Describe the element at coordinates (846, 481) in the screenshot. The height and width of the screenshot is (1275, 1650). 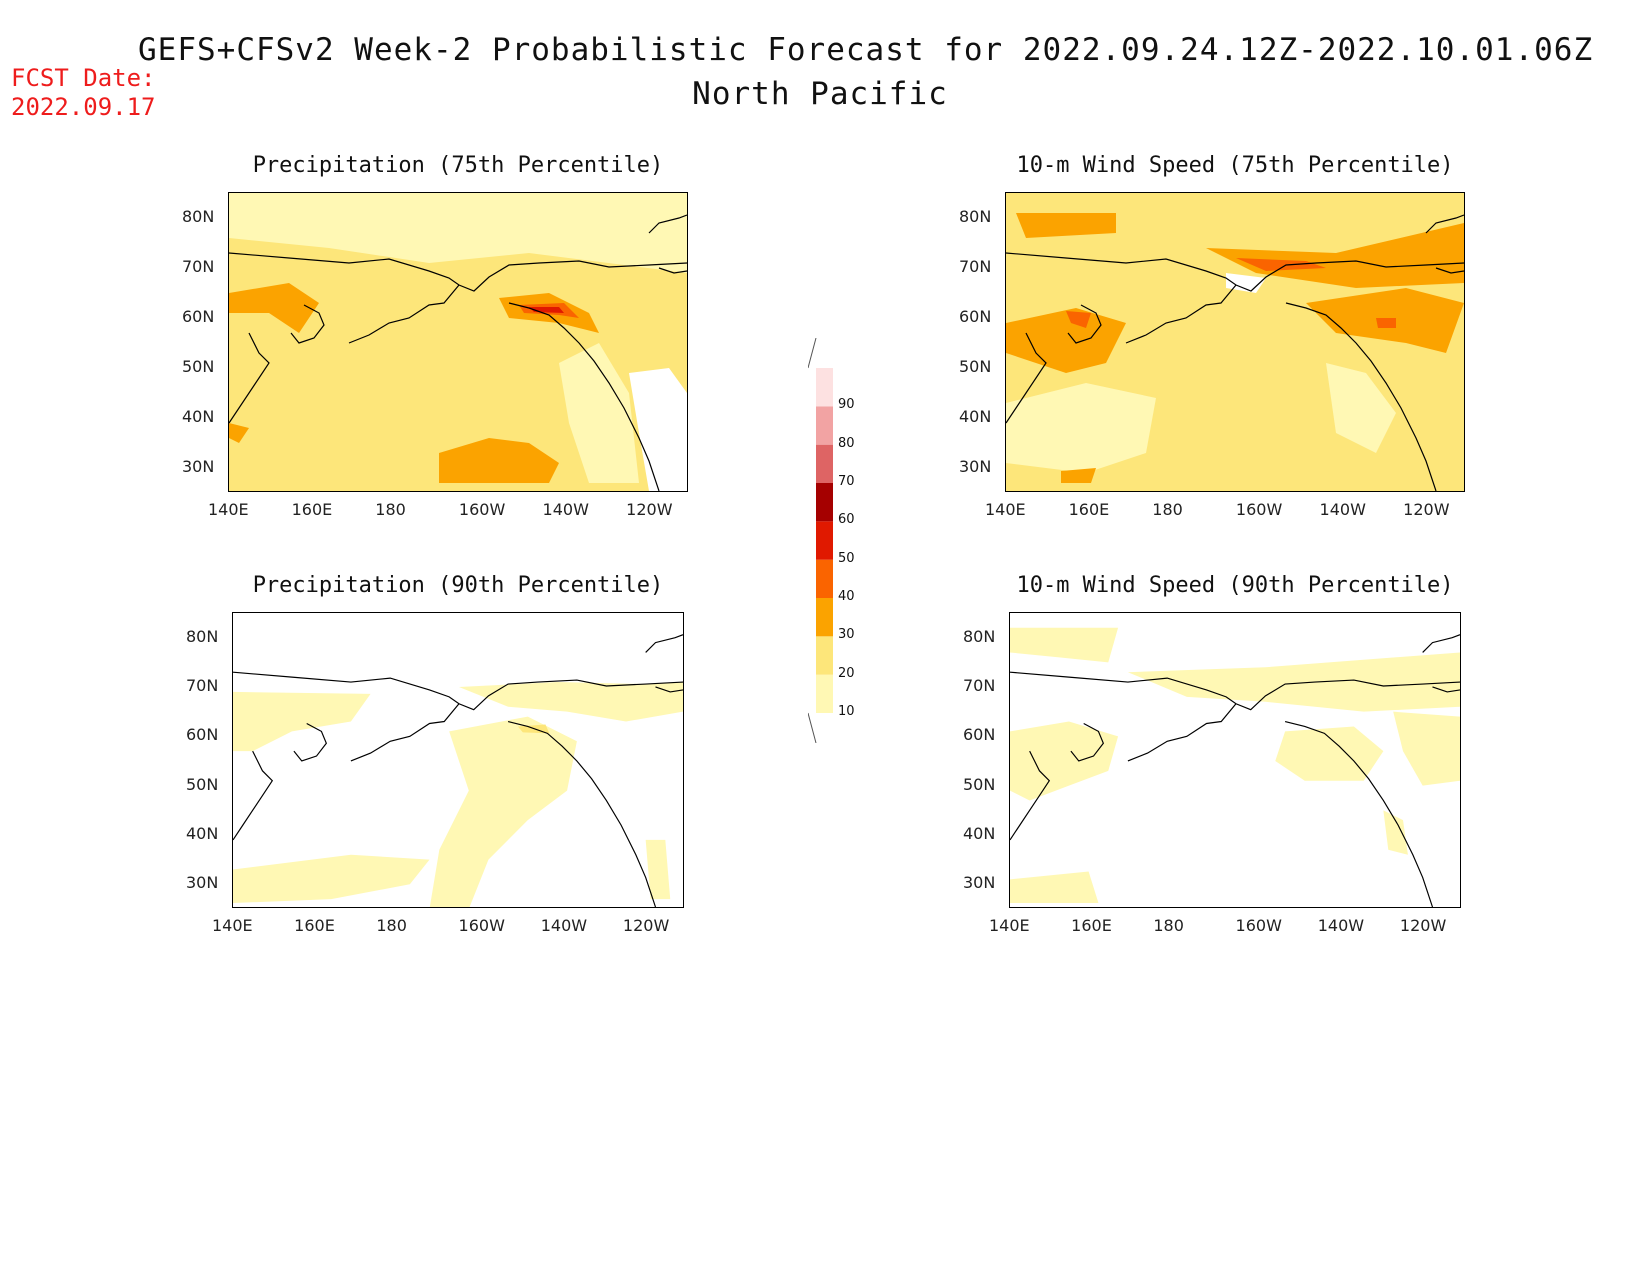
I see `colorbar-label: 70` at that location.